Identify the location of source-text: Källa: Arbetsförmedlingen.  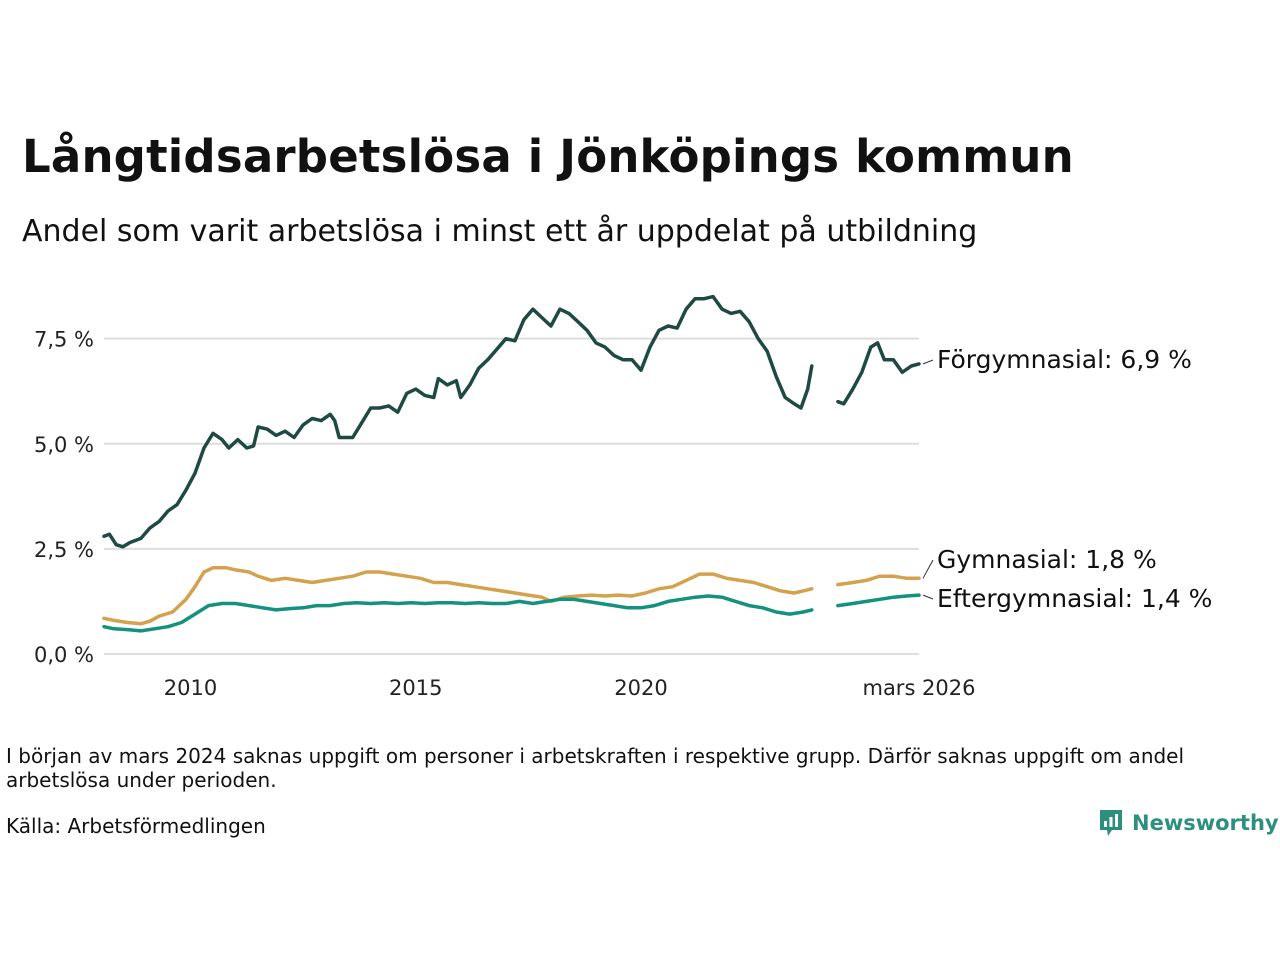
(136, 826).